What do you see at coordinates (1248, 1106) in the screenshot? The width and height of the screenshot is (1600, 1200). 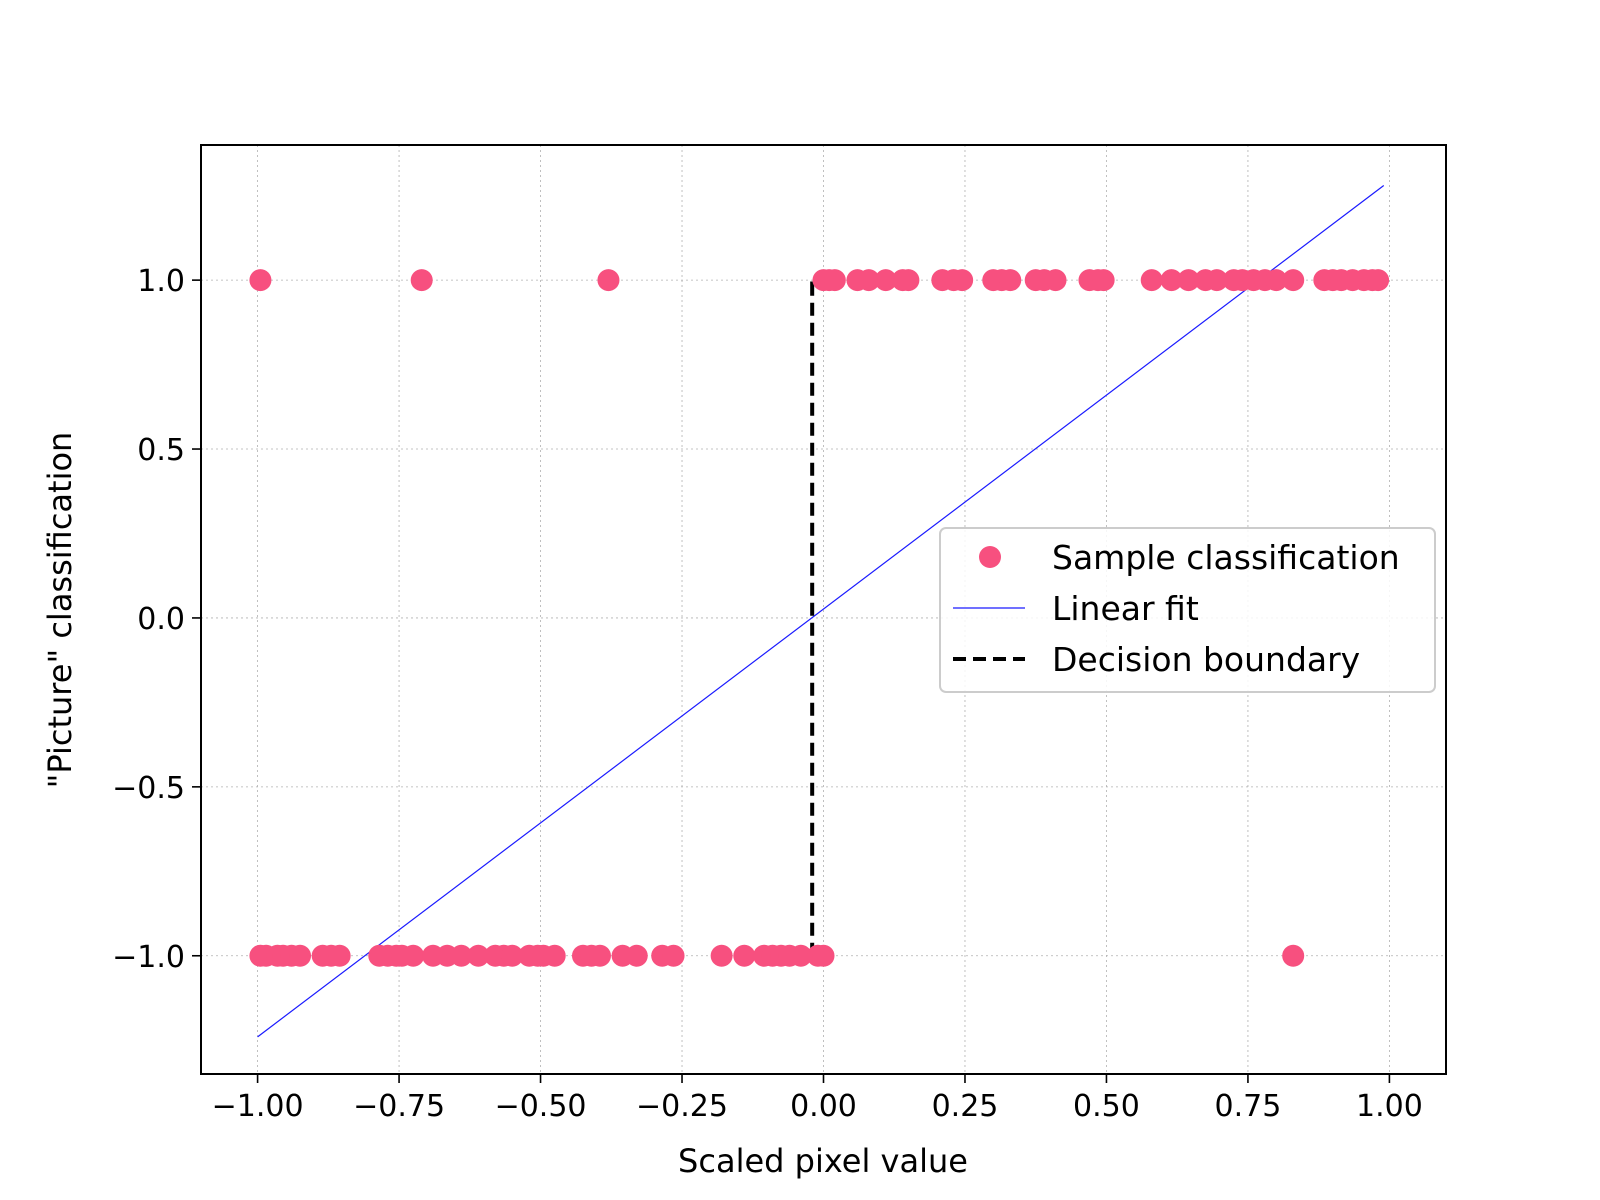 I see `x-tick-label: 0.75` at bounding box center [1248, 1106].